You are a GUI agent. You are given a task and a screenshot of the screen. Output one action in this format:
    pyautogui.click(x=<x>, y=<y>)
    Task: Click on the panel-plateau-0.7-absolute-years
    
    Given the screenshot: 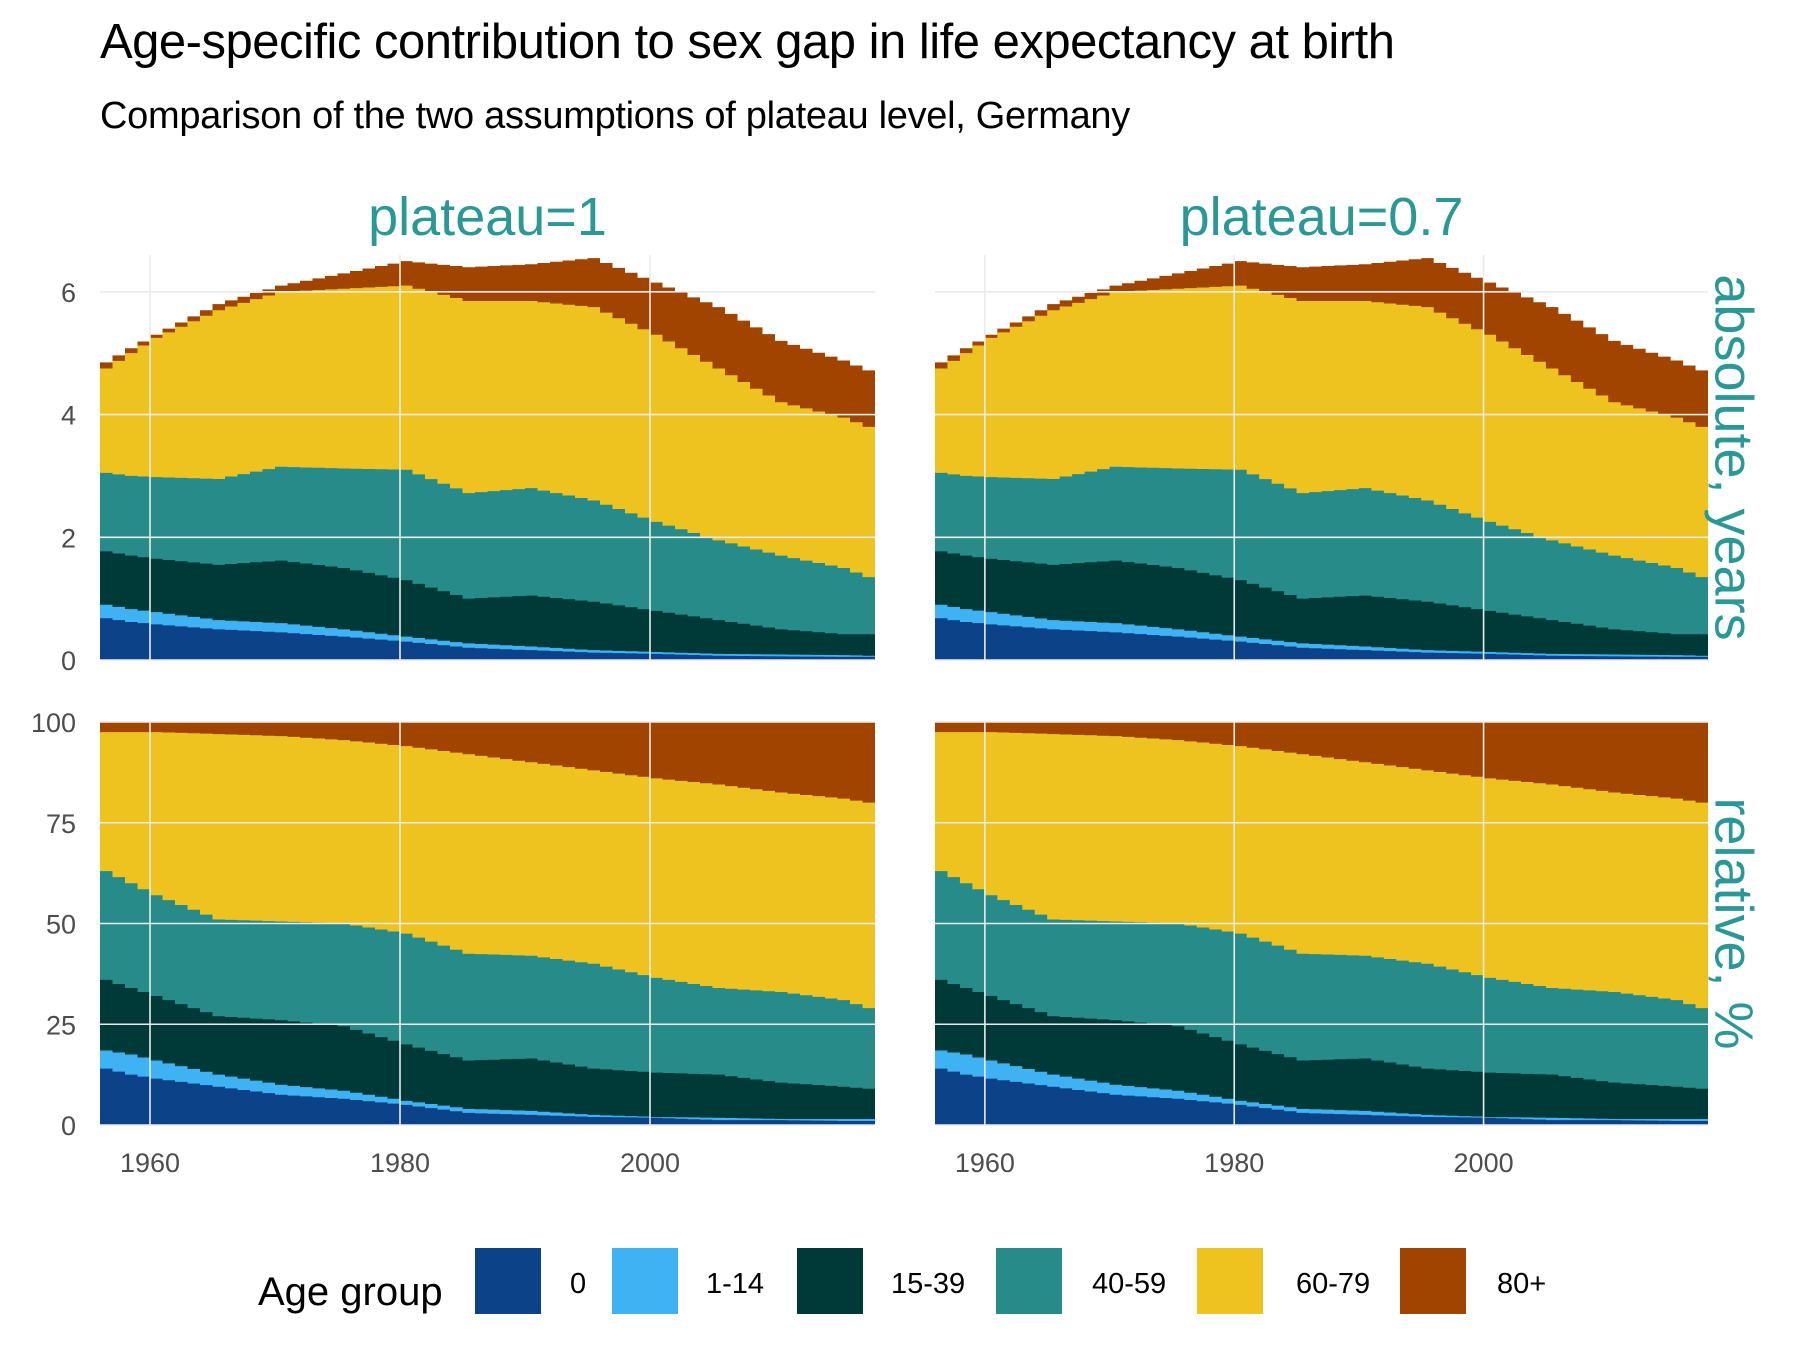 What is the action you would take?
    pyautogui.click(x=1321, y=458)
    